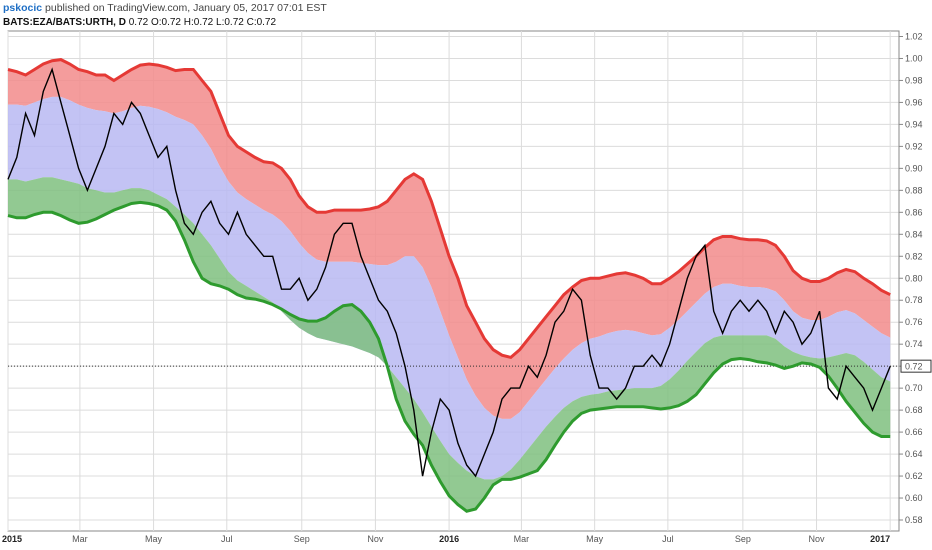 Image resolution: width=932 pixels, height=550 pixels. I want to click on y-tick-label: 0.70, so click(914, 388).